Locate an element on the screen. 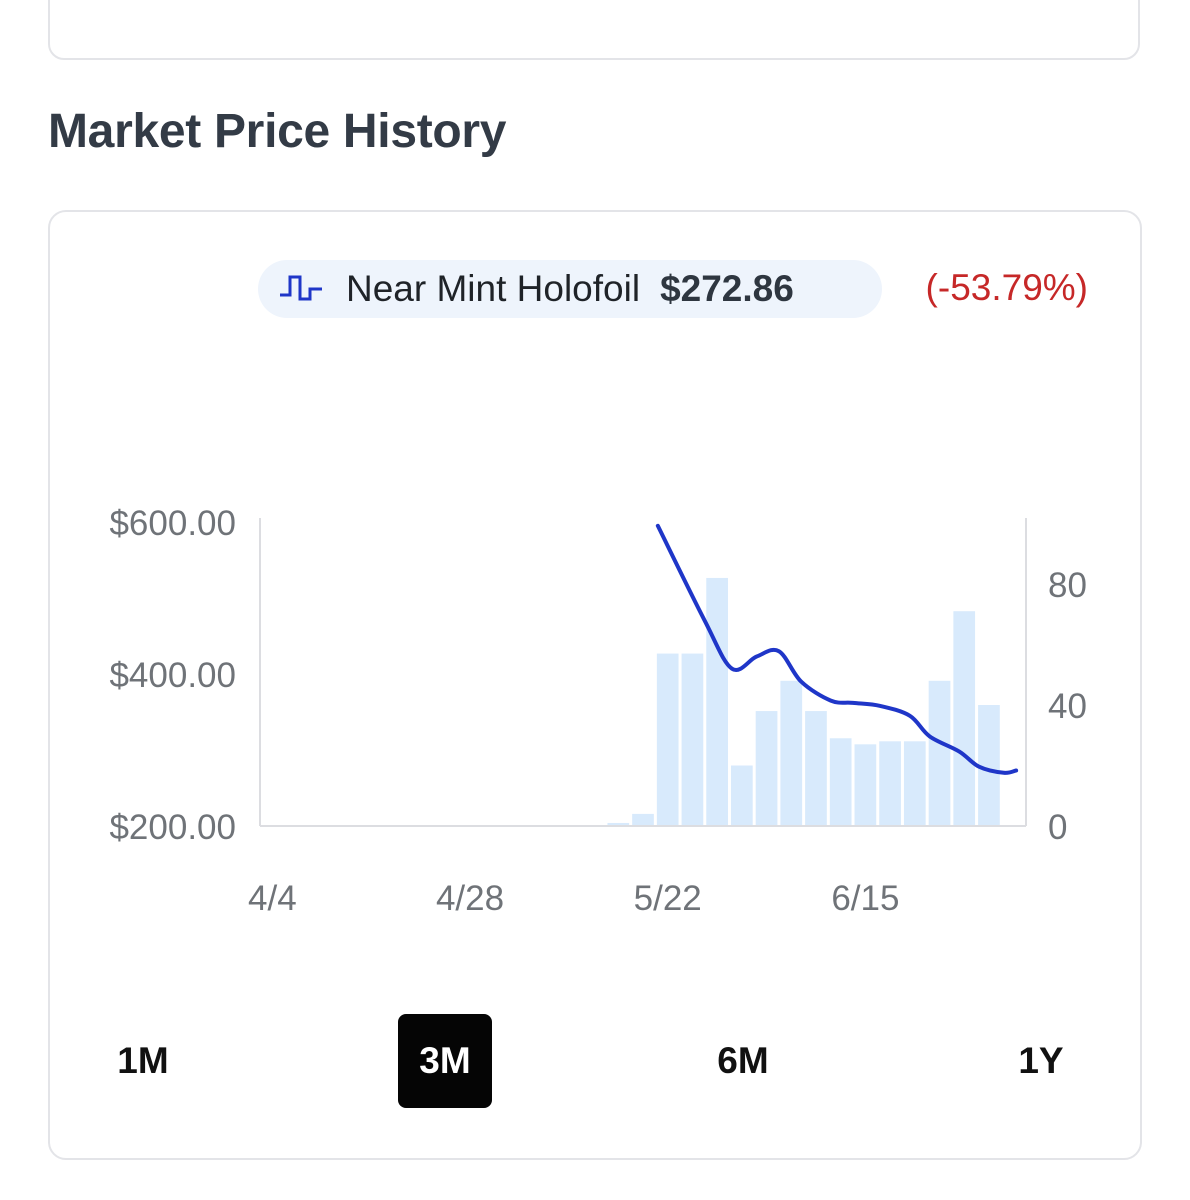 The height and width of the screenshot is (1200, 1190). y-right-tick-label: 40 is located at coordinates (1067, 706).